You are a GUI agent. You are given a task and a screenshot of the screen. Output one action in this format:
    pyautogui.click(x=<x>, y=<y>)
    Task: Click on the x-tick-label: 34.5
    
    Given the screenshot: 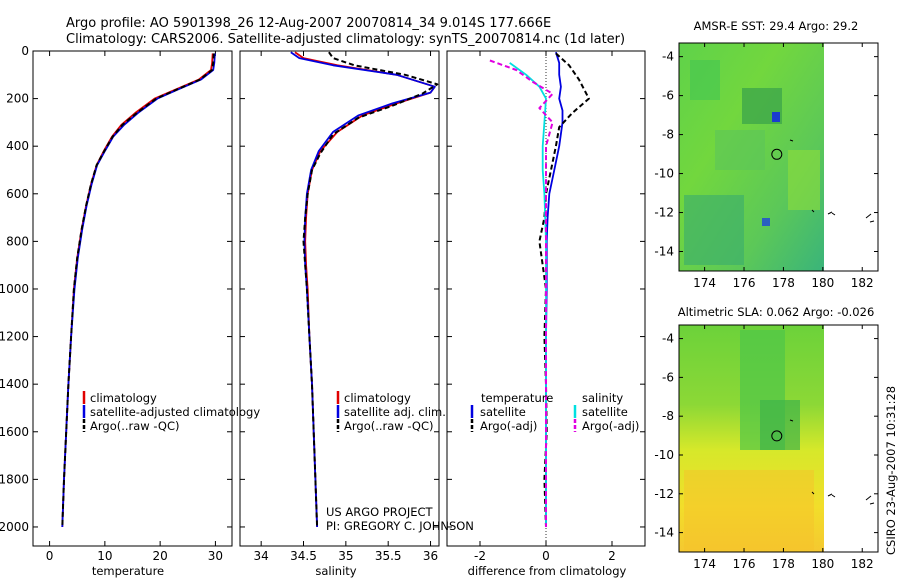 What is the action you would take?
    pyautogui.click(x=303, y=556)
    